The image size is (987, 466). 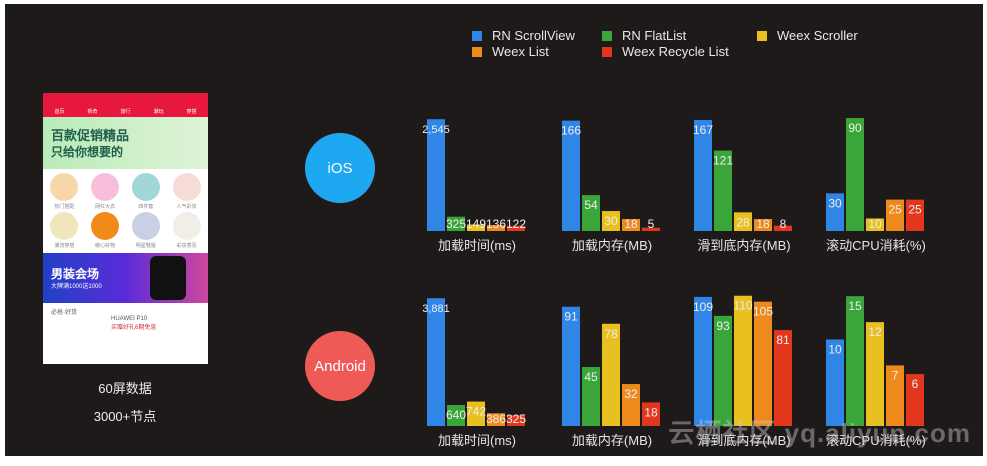 I want to click on promo-subtitle: 大牌满1000送1000, so click(x=76, y=287).